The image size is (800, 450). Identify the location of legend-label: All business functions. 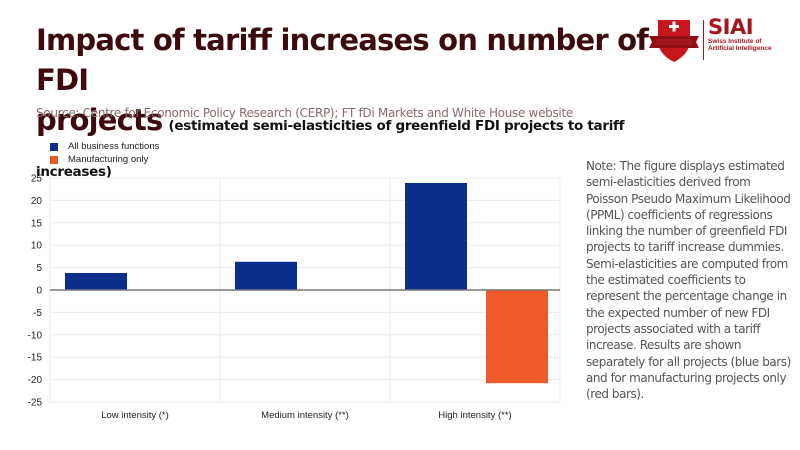
(114, 146).